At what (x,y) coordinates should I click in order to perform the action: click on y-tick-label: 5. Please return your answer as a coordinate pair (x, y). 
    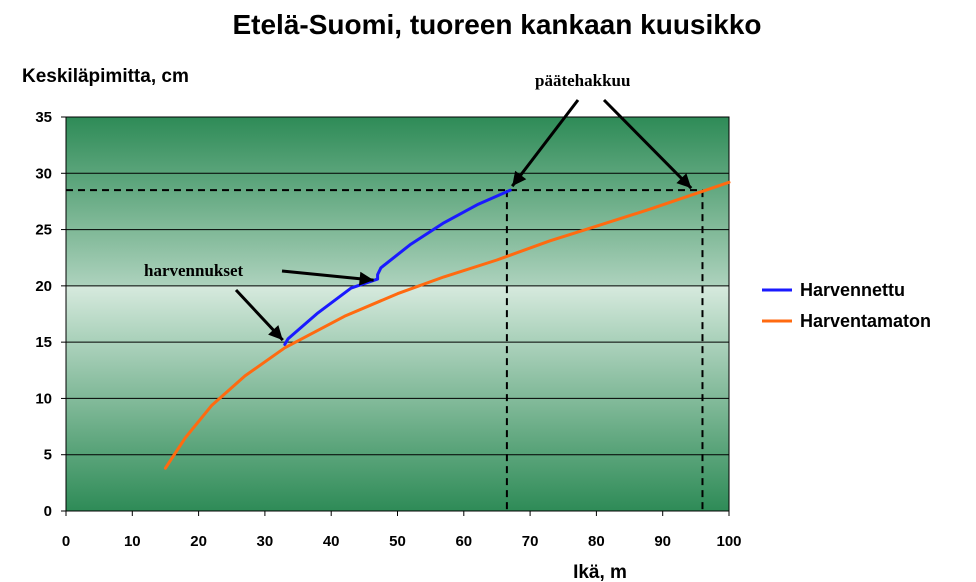
    Looking at the image, I should click on (48, 455).